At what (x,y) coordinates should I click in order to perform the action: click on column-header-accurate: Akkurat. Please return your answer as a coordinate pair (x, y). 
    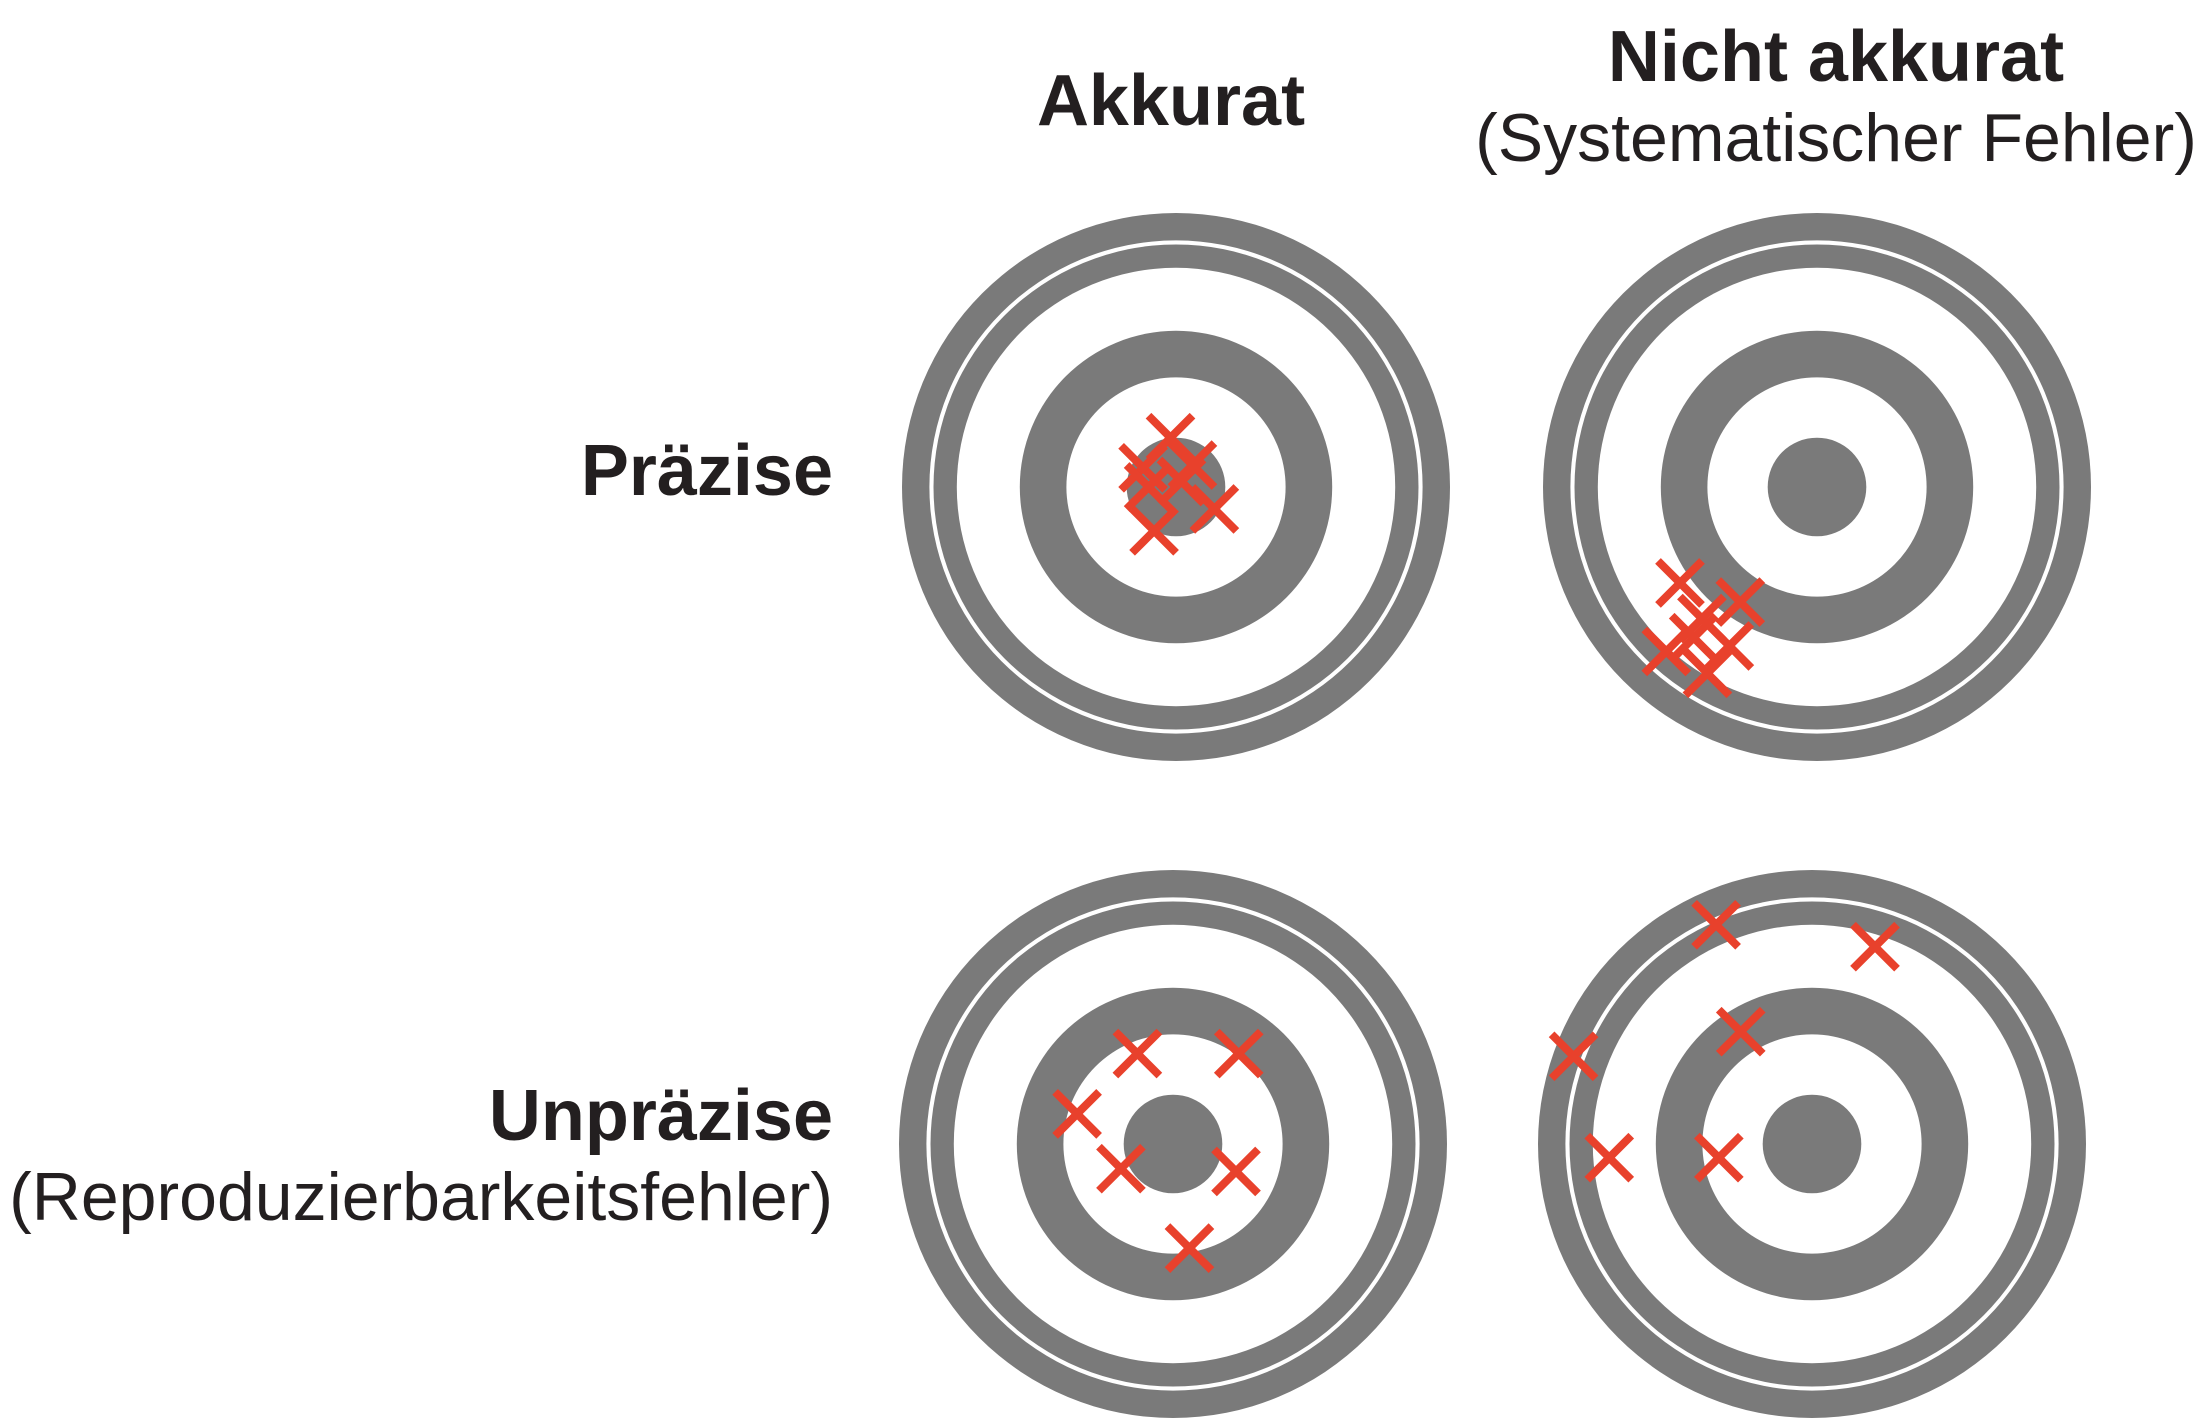
    Looking at the image, I should click on (1171, 101).